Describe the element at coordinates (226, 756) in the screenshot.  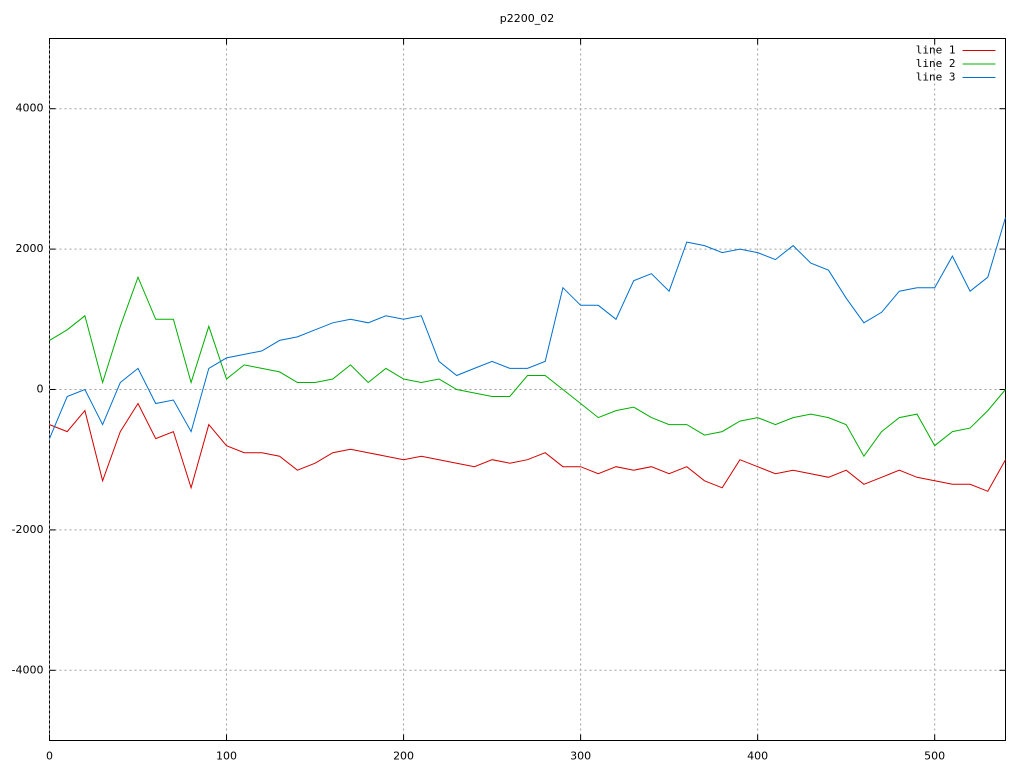
I see `x-tick-label: 100` at that location.